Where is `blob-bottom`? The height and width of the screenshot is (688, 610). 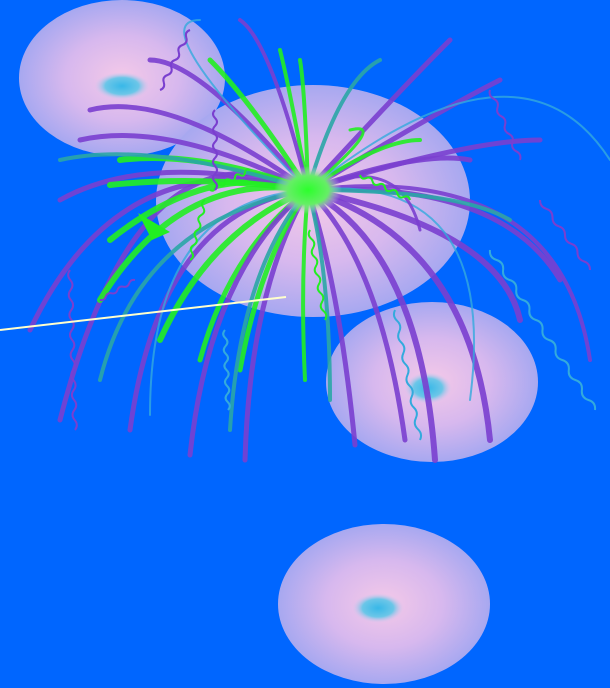
blob-bottom is located at coordinates (384, 604).